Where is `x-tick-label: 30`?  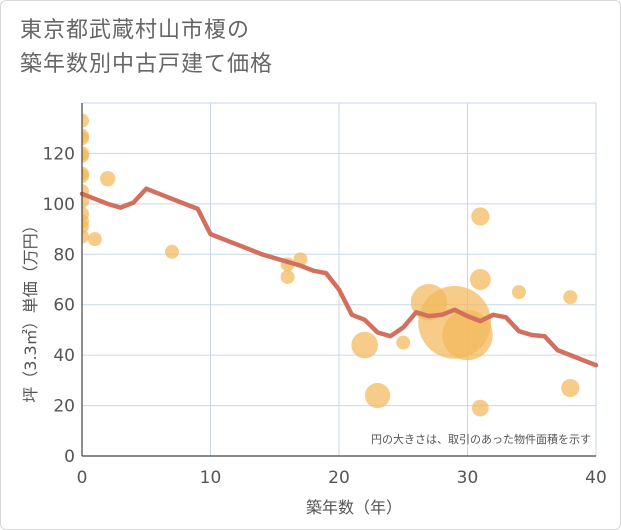 x-tick-label: 30 is located at coordinates (468, 478).